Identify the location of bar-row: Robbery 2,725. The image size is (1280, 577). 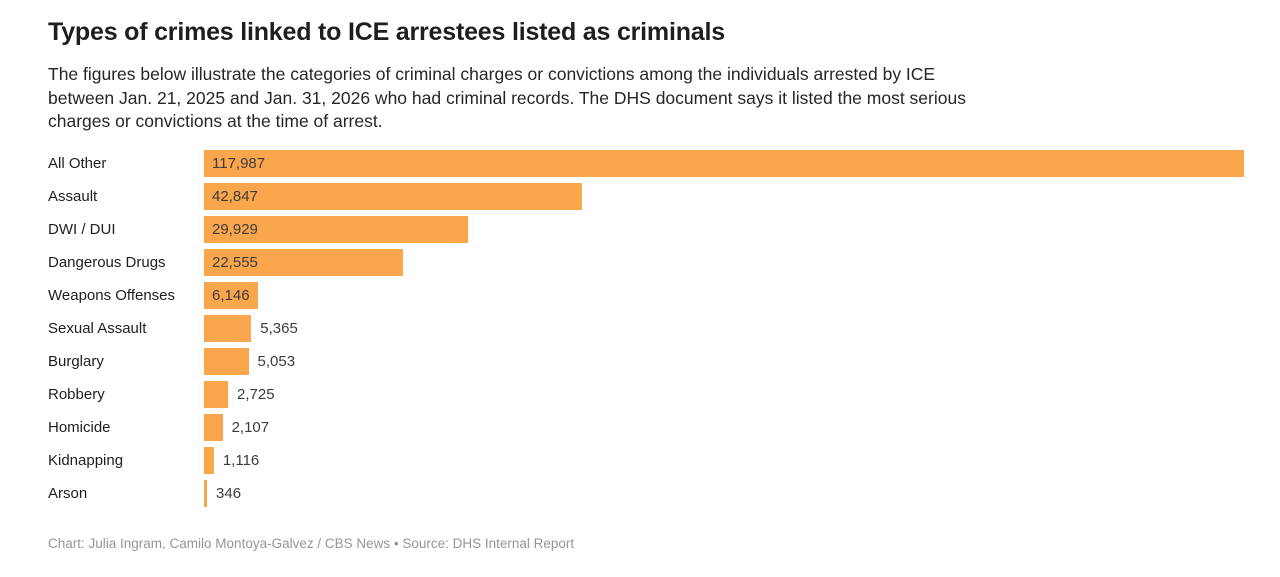
(646, 394).